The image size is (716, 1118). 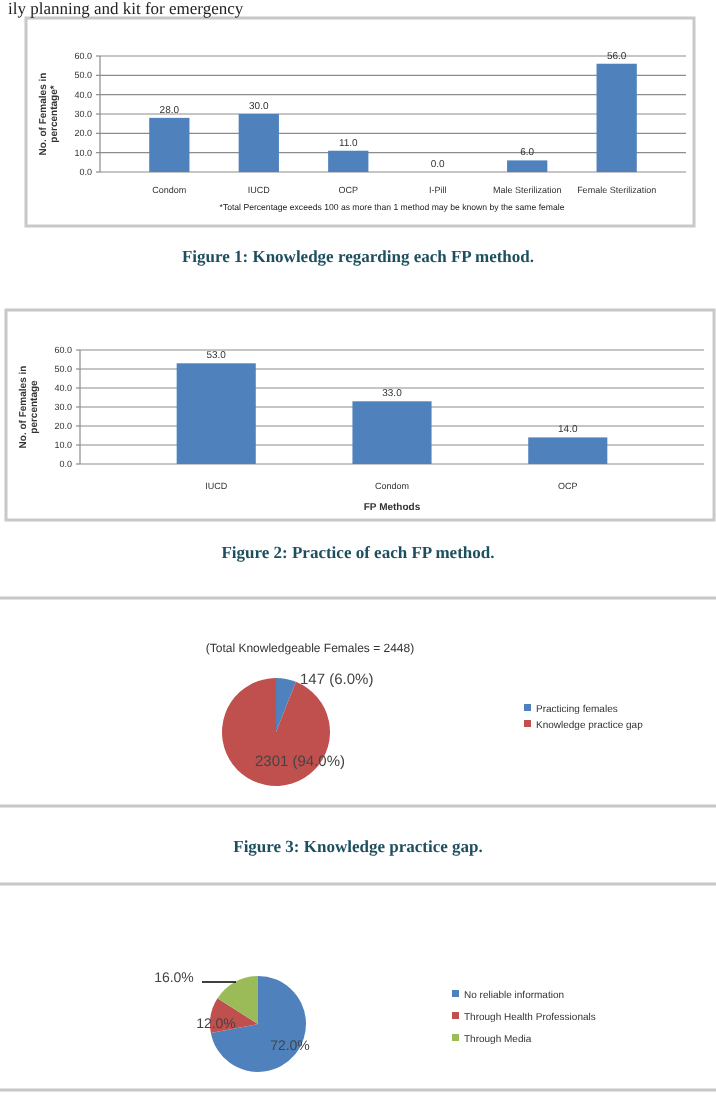 What do you see at coordinates (126, 9) in the screenshot?
I see `text: ily planning and kit for emergency` at bounding box center [126, 9].